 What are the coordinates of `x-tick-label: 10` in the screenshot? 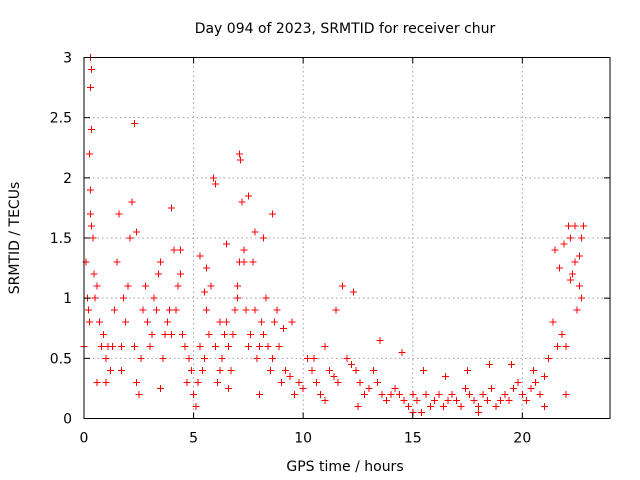 It's located at (303, 439).